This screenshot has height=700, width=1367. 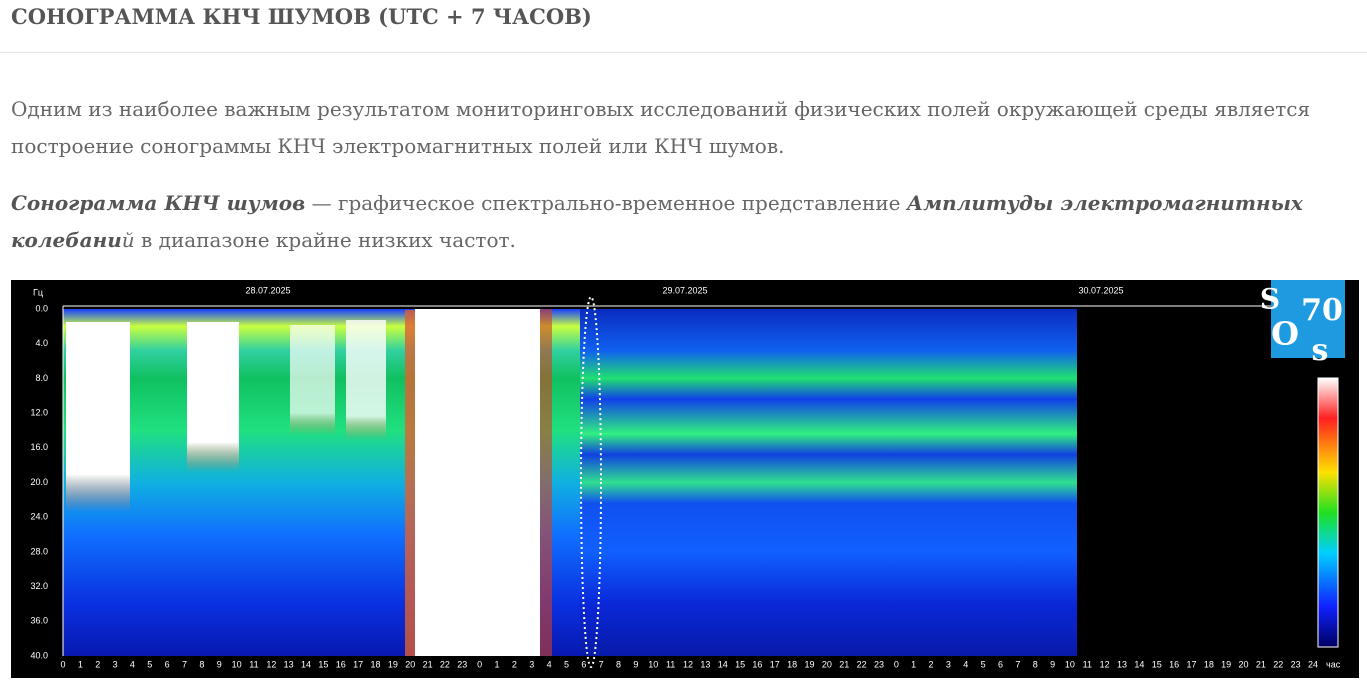 What do you see at coordinates (683, 52) in the screenshot?
I see `divider` at bounding box center [683, 52].